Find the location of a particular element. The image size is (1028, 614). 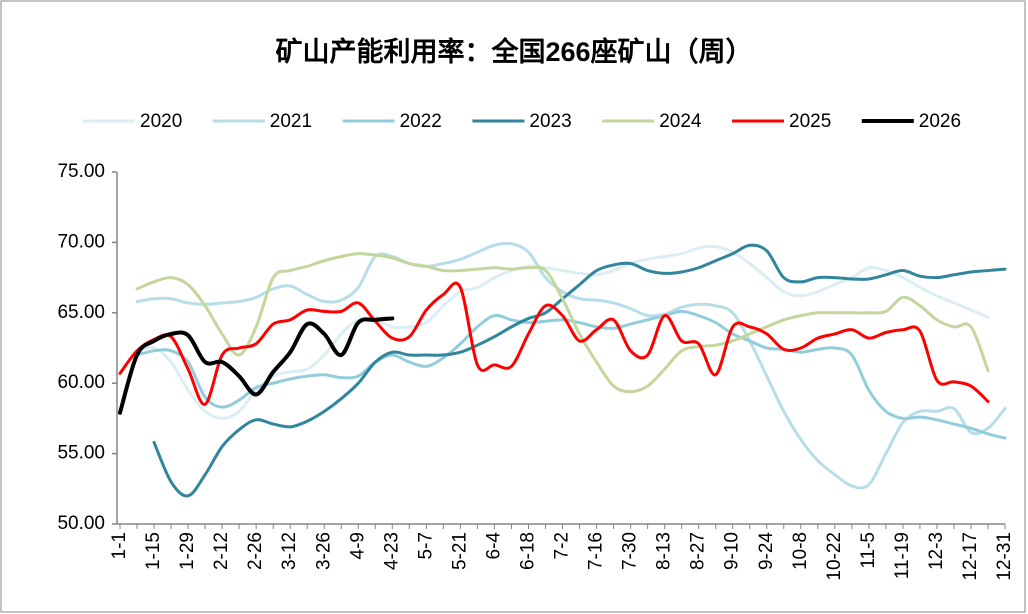

series-line is located at coordinates (256, 365).